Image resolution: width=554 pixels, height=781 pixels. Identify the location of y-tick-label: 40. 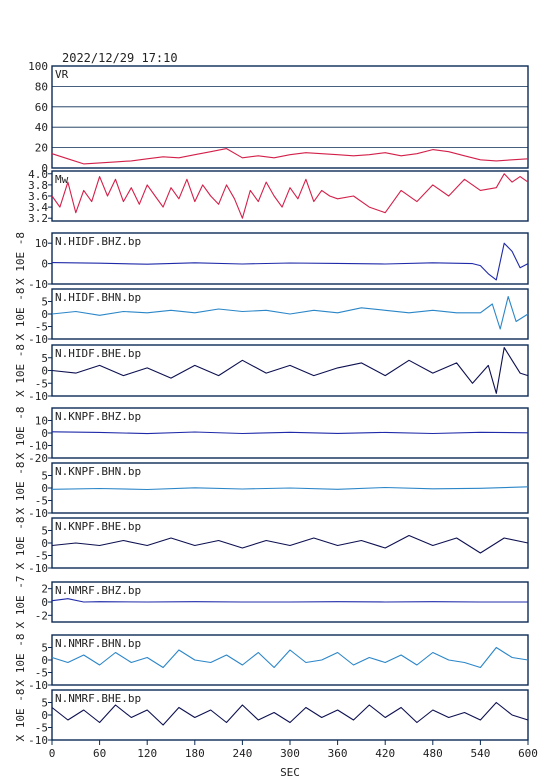
(41, 127).